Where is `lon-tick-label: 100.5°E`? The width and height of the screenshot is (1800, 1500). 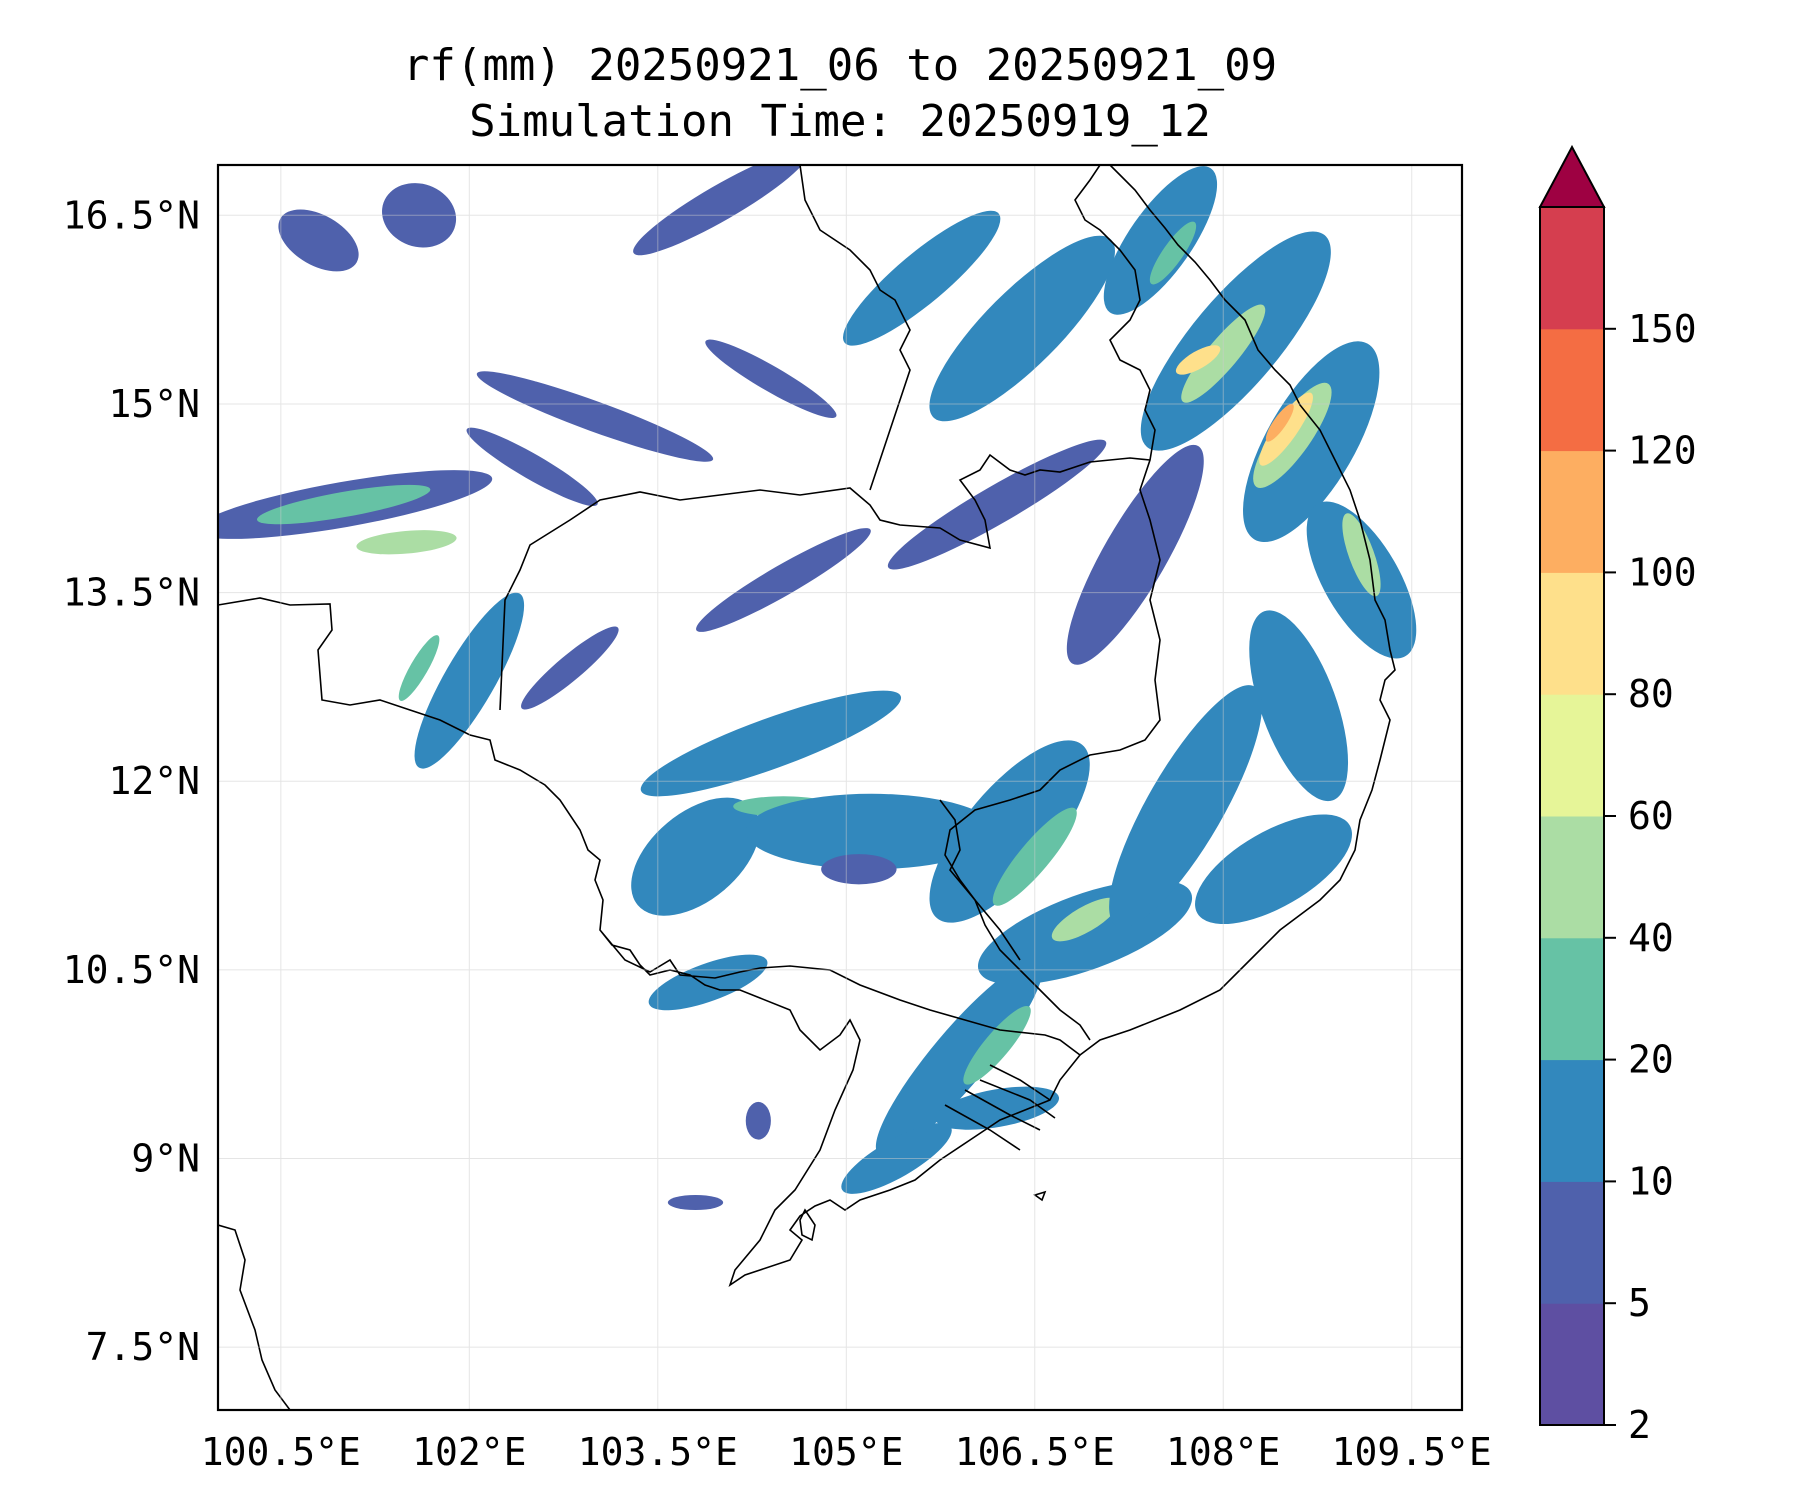
lon-tick-label: 100.5°E is located at coordinates (281, 1452).